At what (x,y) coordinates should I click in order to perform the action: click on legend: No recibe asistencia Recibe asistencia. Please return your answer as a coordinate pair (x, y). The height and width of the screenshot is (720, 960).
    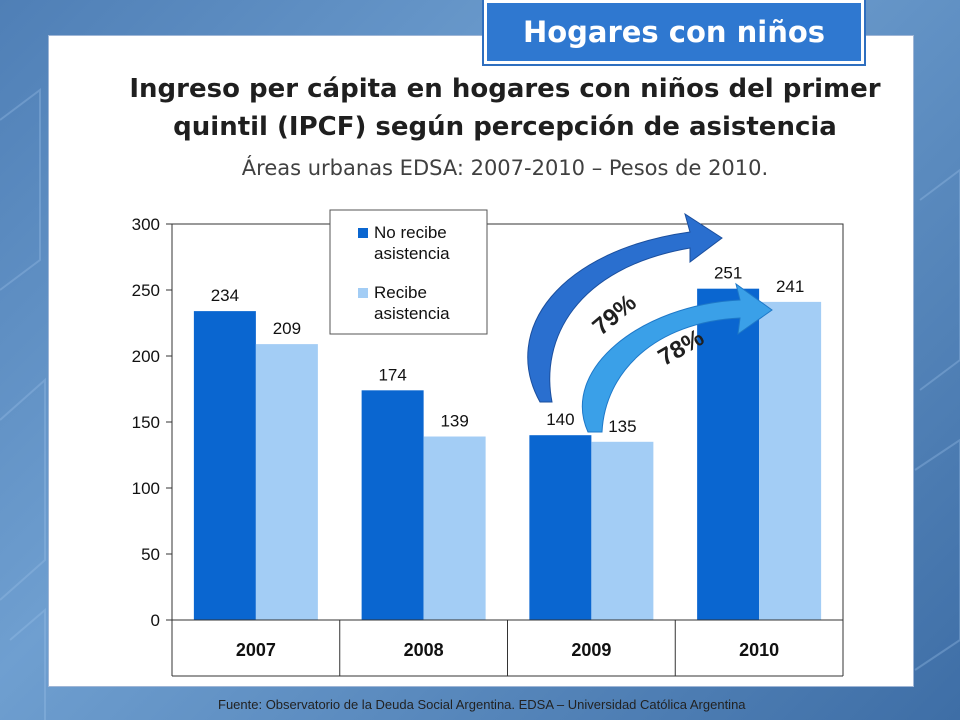
    Looking at the image, I should click on (408, 272).